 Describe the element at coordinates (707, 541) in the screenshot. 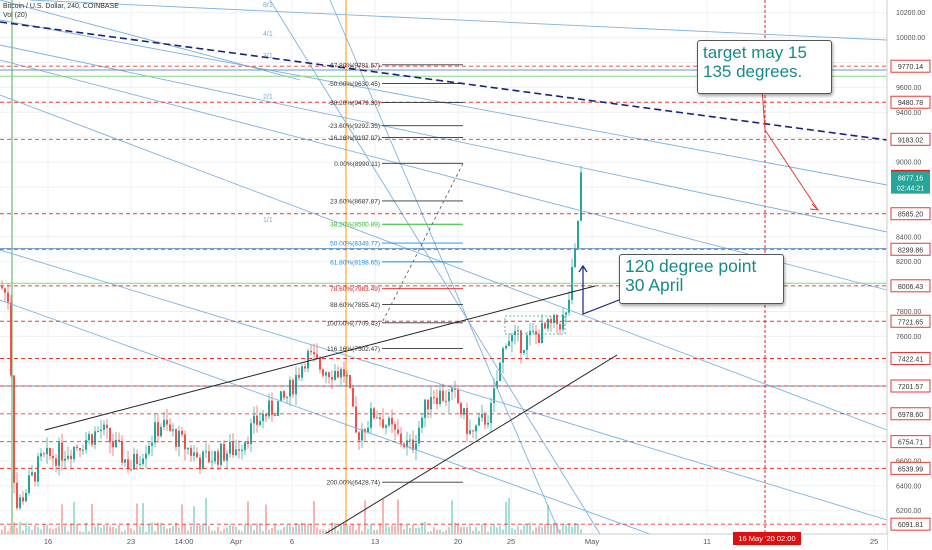

I see `time-tick-label: 11` at that location.